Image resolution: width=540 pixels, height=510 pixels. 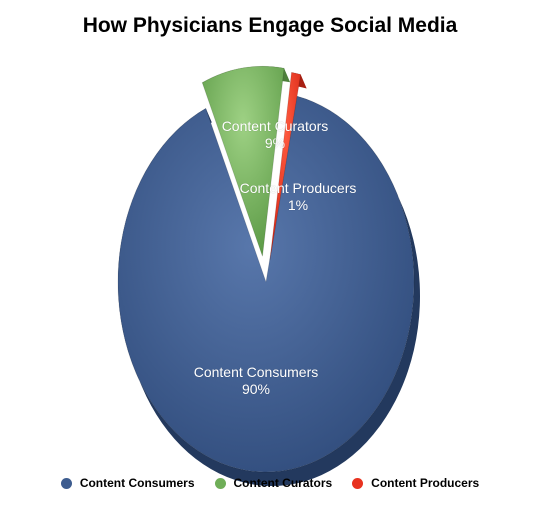 What do you see at coordinates (243, 161) in the screenshot?
I see `slice-content-curators` at bounding box center [243, 161].